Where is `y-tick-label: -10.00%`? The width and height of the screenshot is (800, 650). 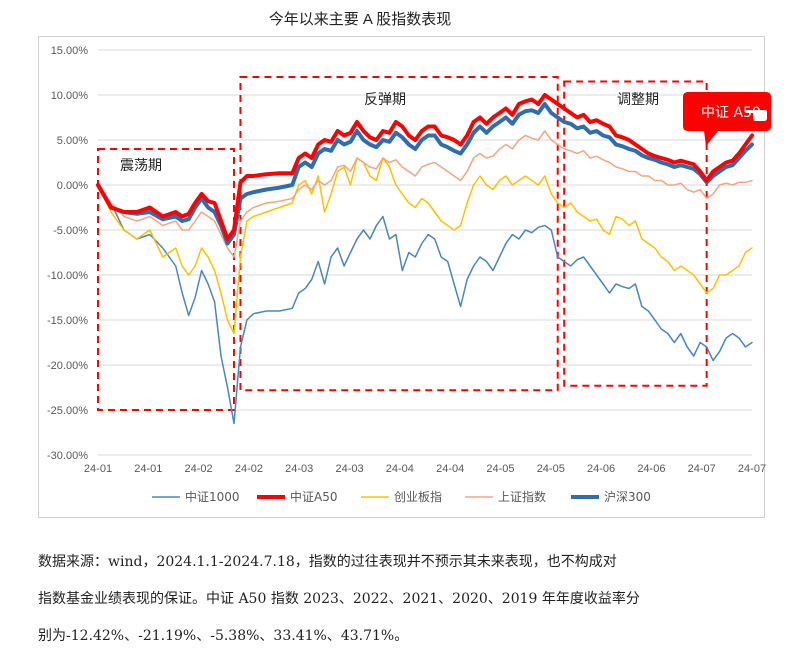
y-tick-label: -10.00% is located at coordinates (67, 276).